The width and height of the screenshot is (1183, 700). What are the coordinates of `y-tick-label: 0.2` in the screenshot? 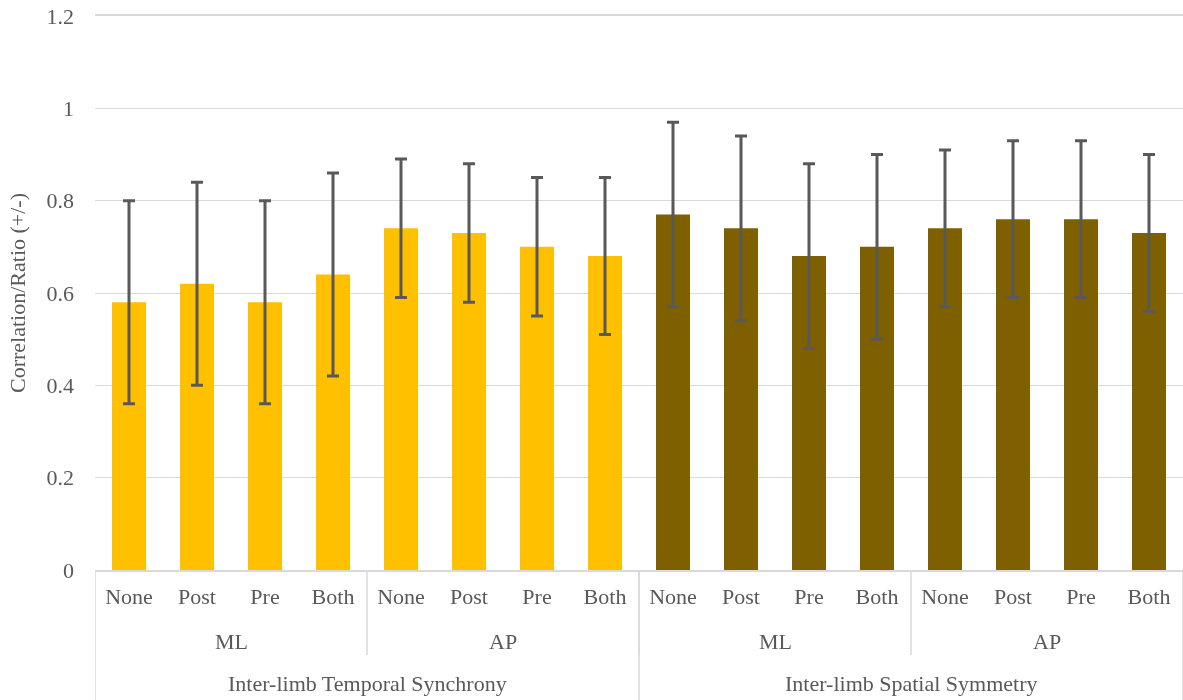 It's located at (60, 478).